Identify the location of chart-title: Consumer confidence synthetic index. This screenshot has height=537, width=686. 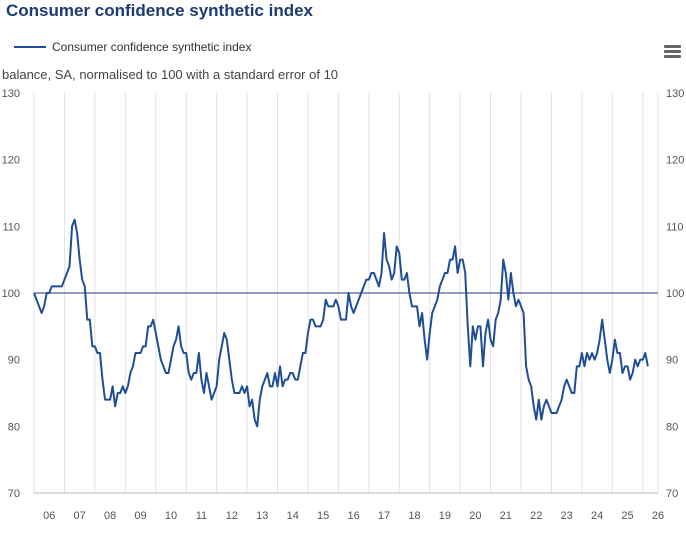
(160, 10).